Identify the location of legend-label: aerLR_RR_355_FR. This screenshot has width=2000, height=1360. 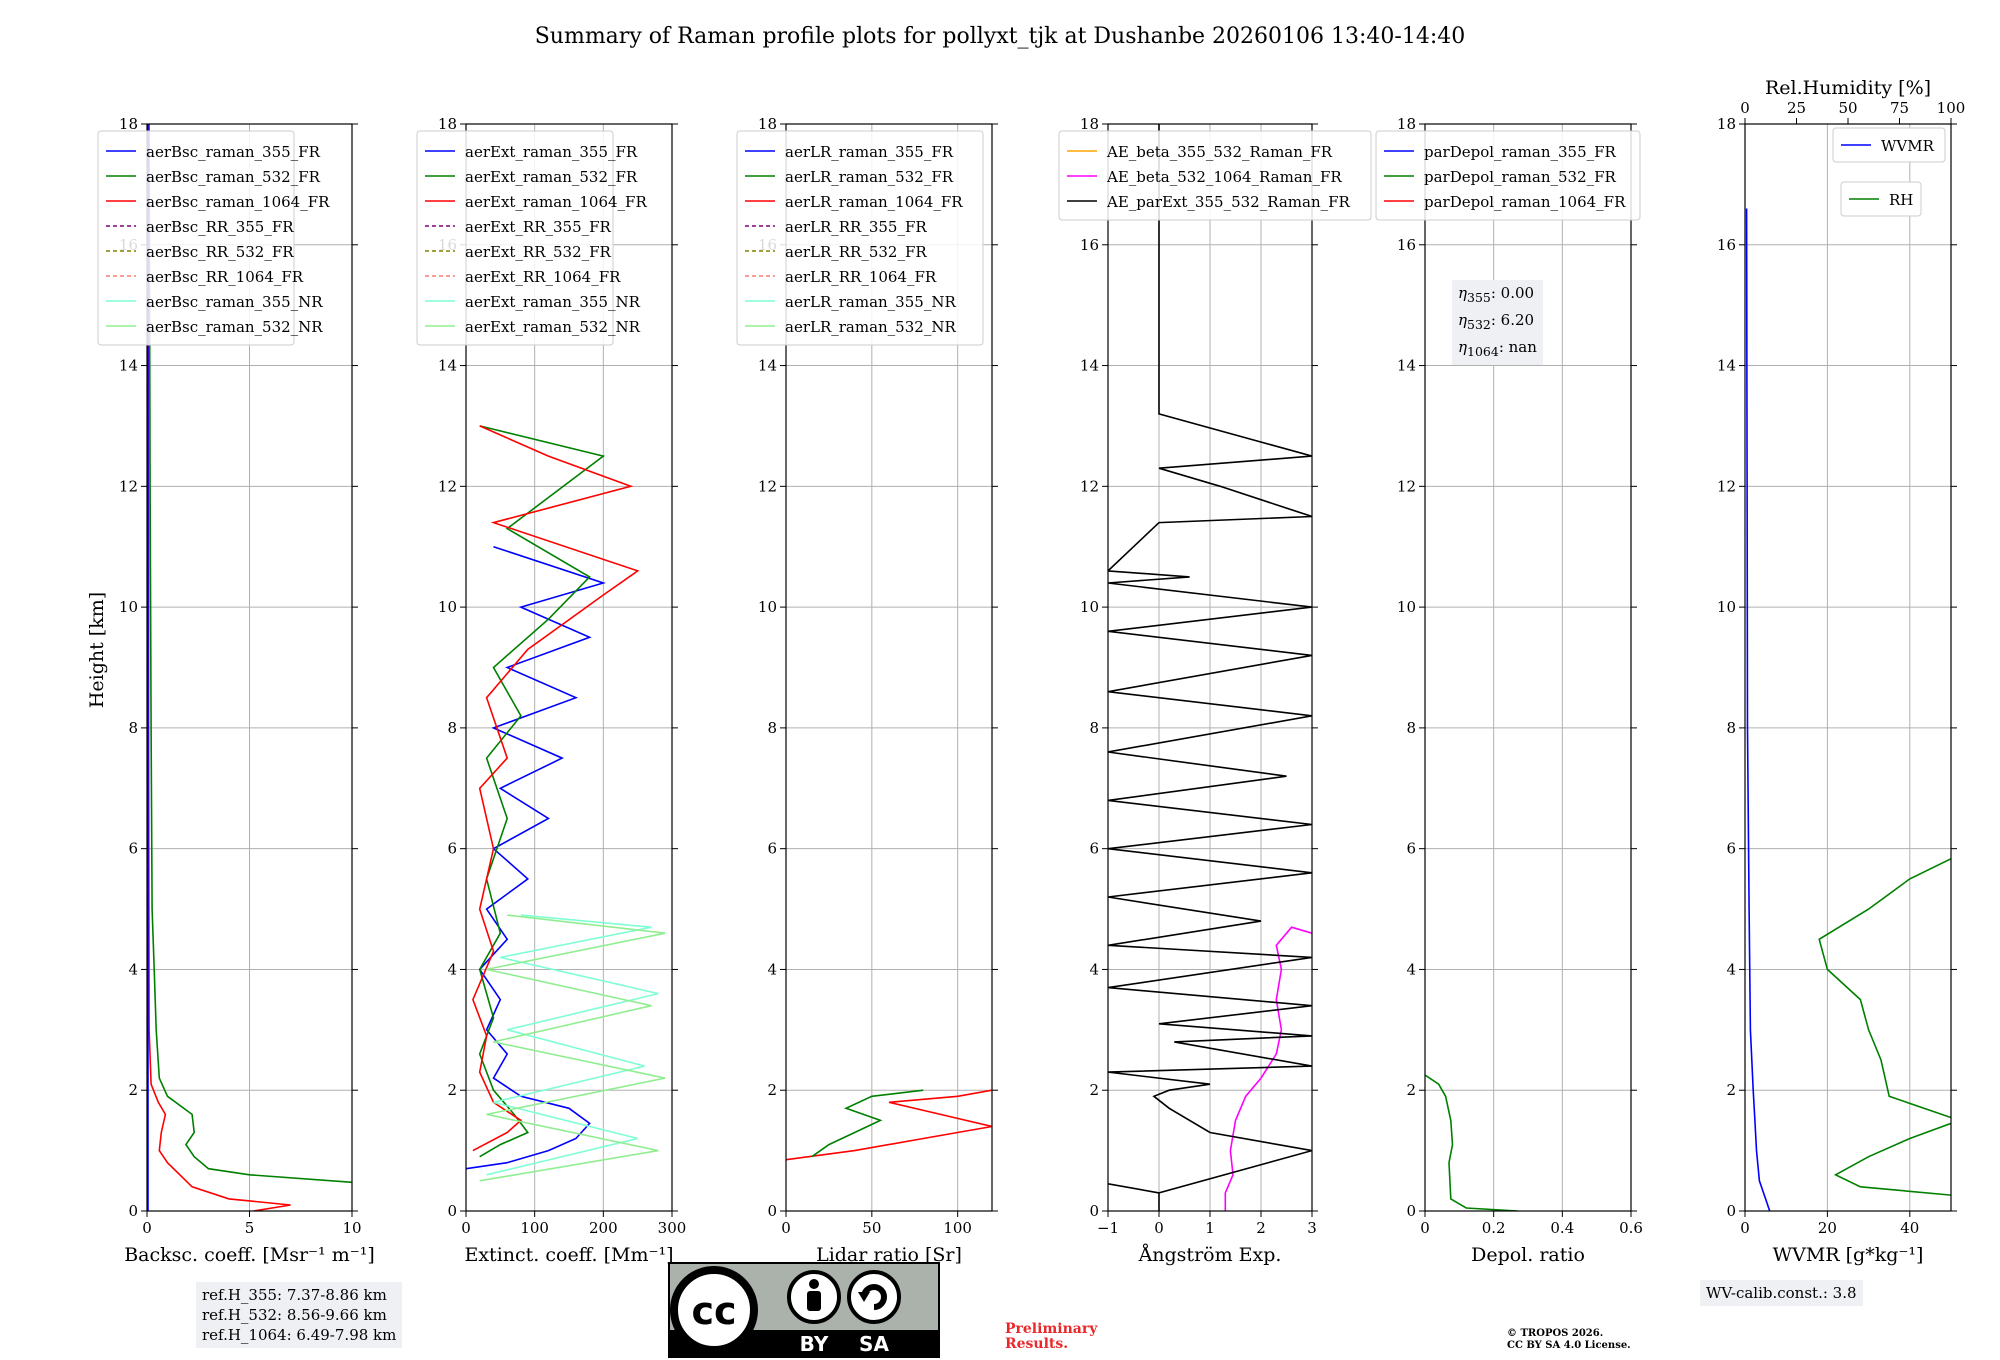
(856, 227).